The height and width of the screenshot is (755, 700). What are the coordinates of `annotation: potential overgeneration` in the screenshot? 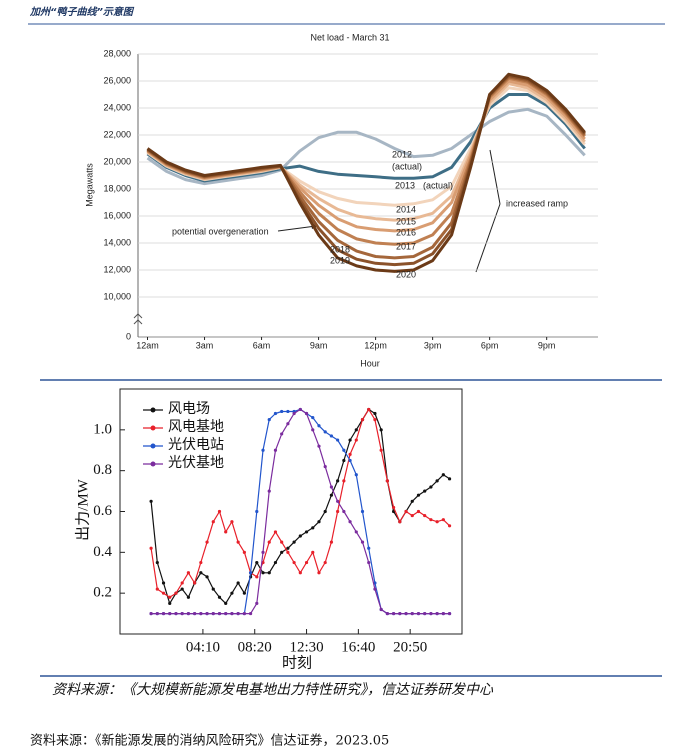 It's located at (220, 231).